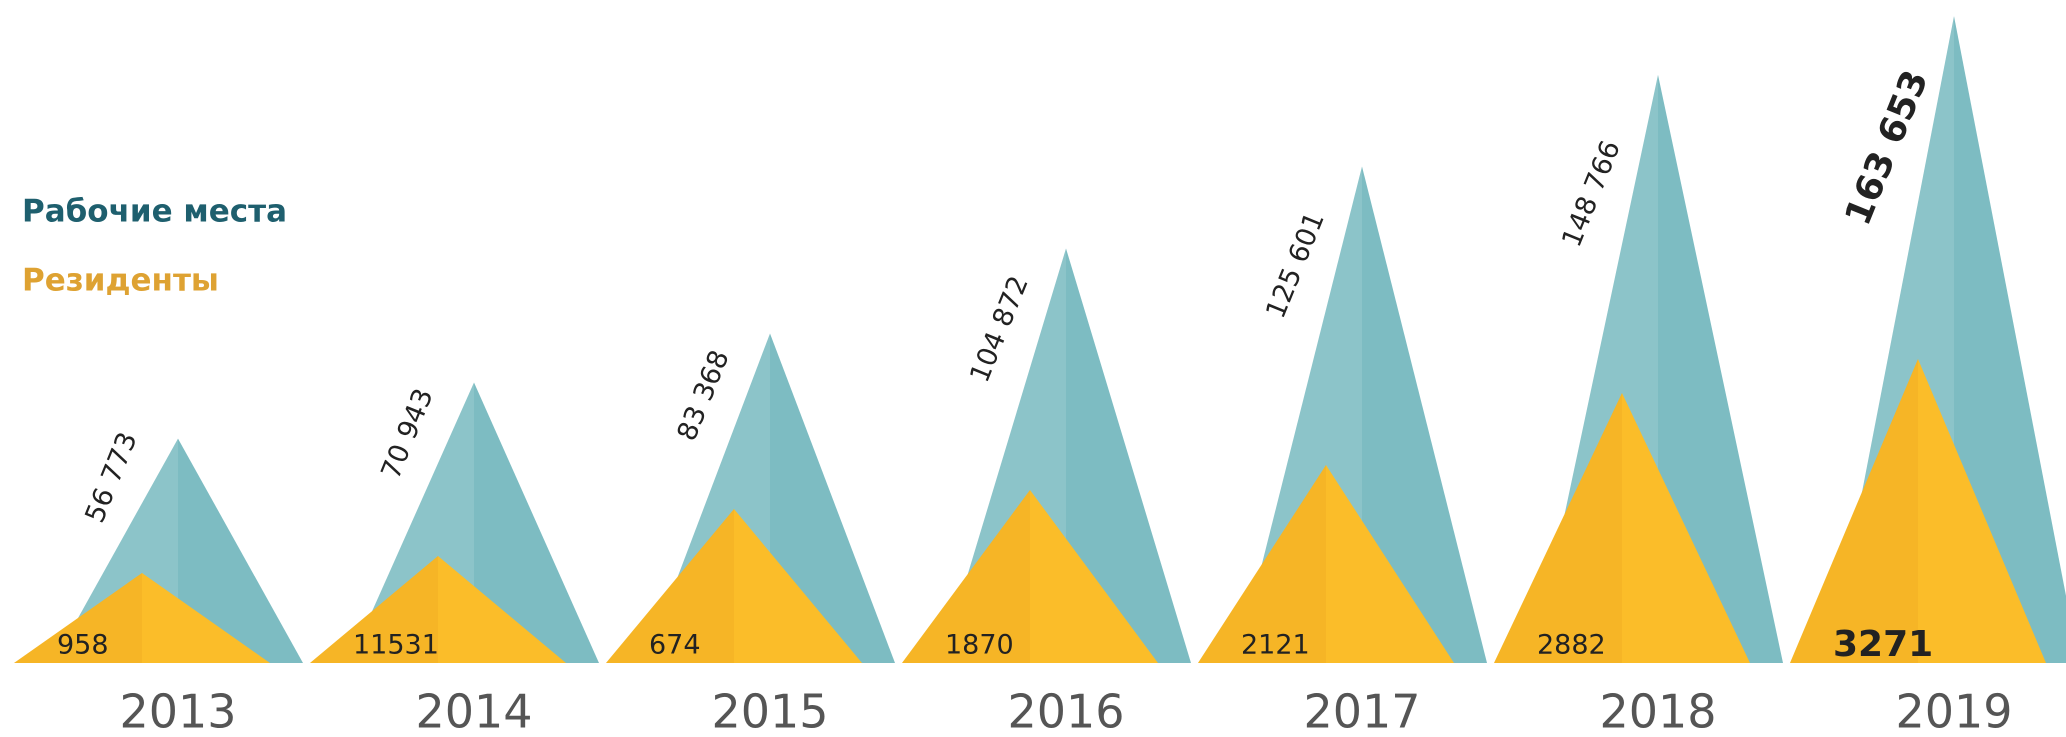 The image size is (2066, 737). What do you see at coordinates (979, 645) in the screenshot?
I see `residents-value-label: 1870` at bounding box center [979, 645].